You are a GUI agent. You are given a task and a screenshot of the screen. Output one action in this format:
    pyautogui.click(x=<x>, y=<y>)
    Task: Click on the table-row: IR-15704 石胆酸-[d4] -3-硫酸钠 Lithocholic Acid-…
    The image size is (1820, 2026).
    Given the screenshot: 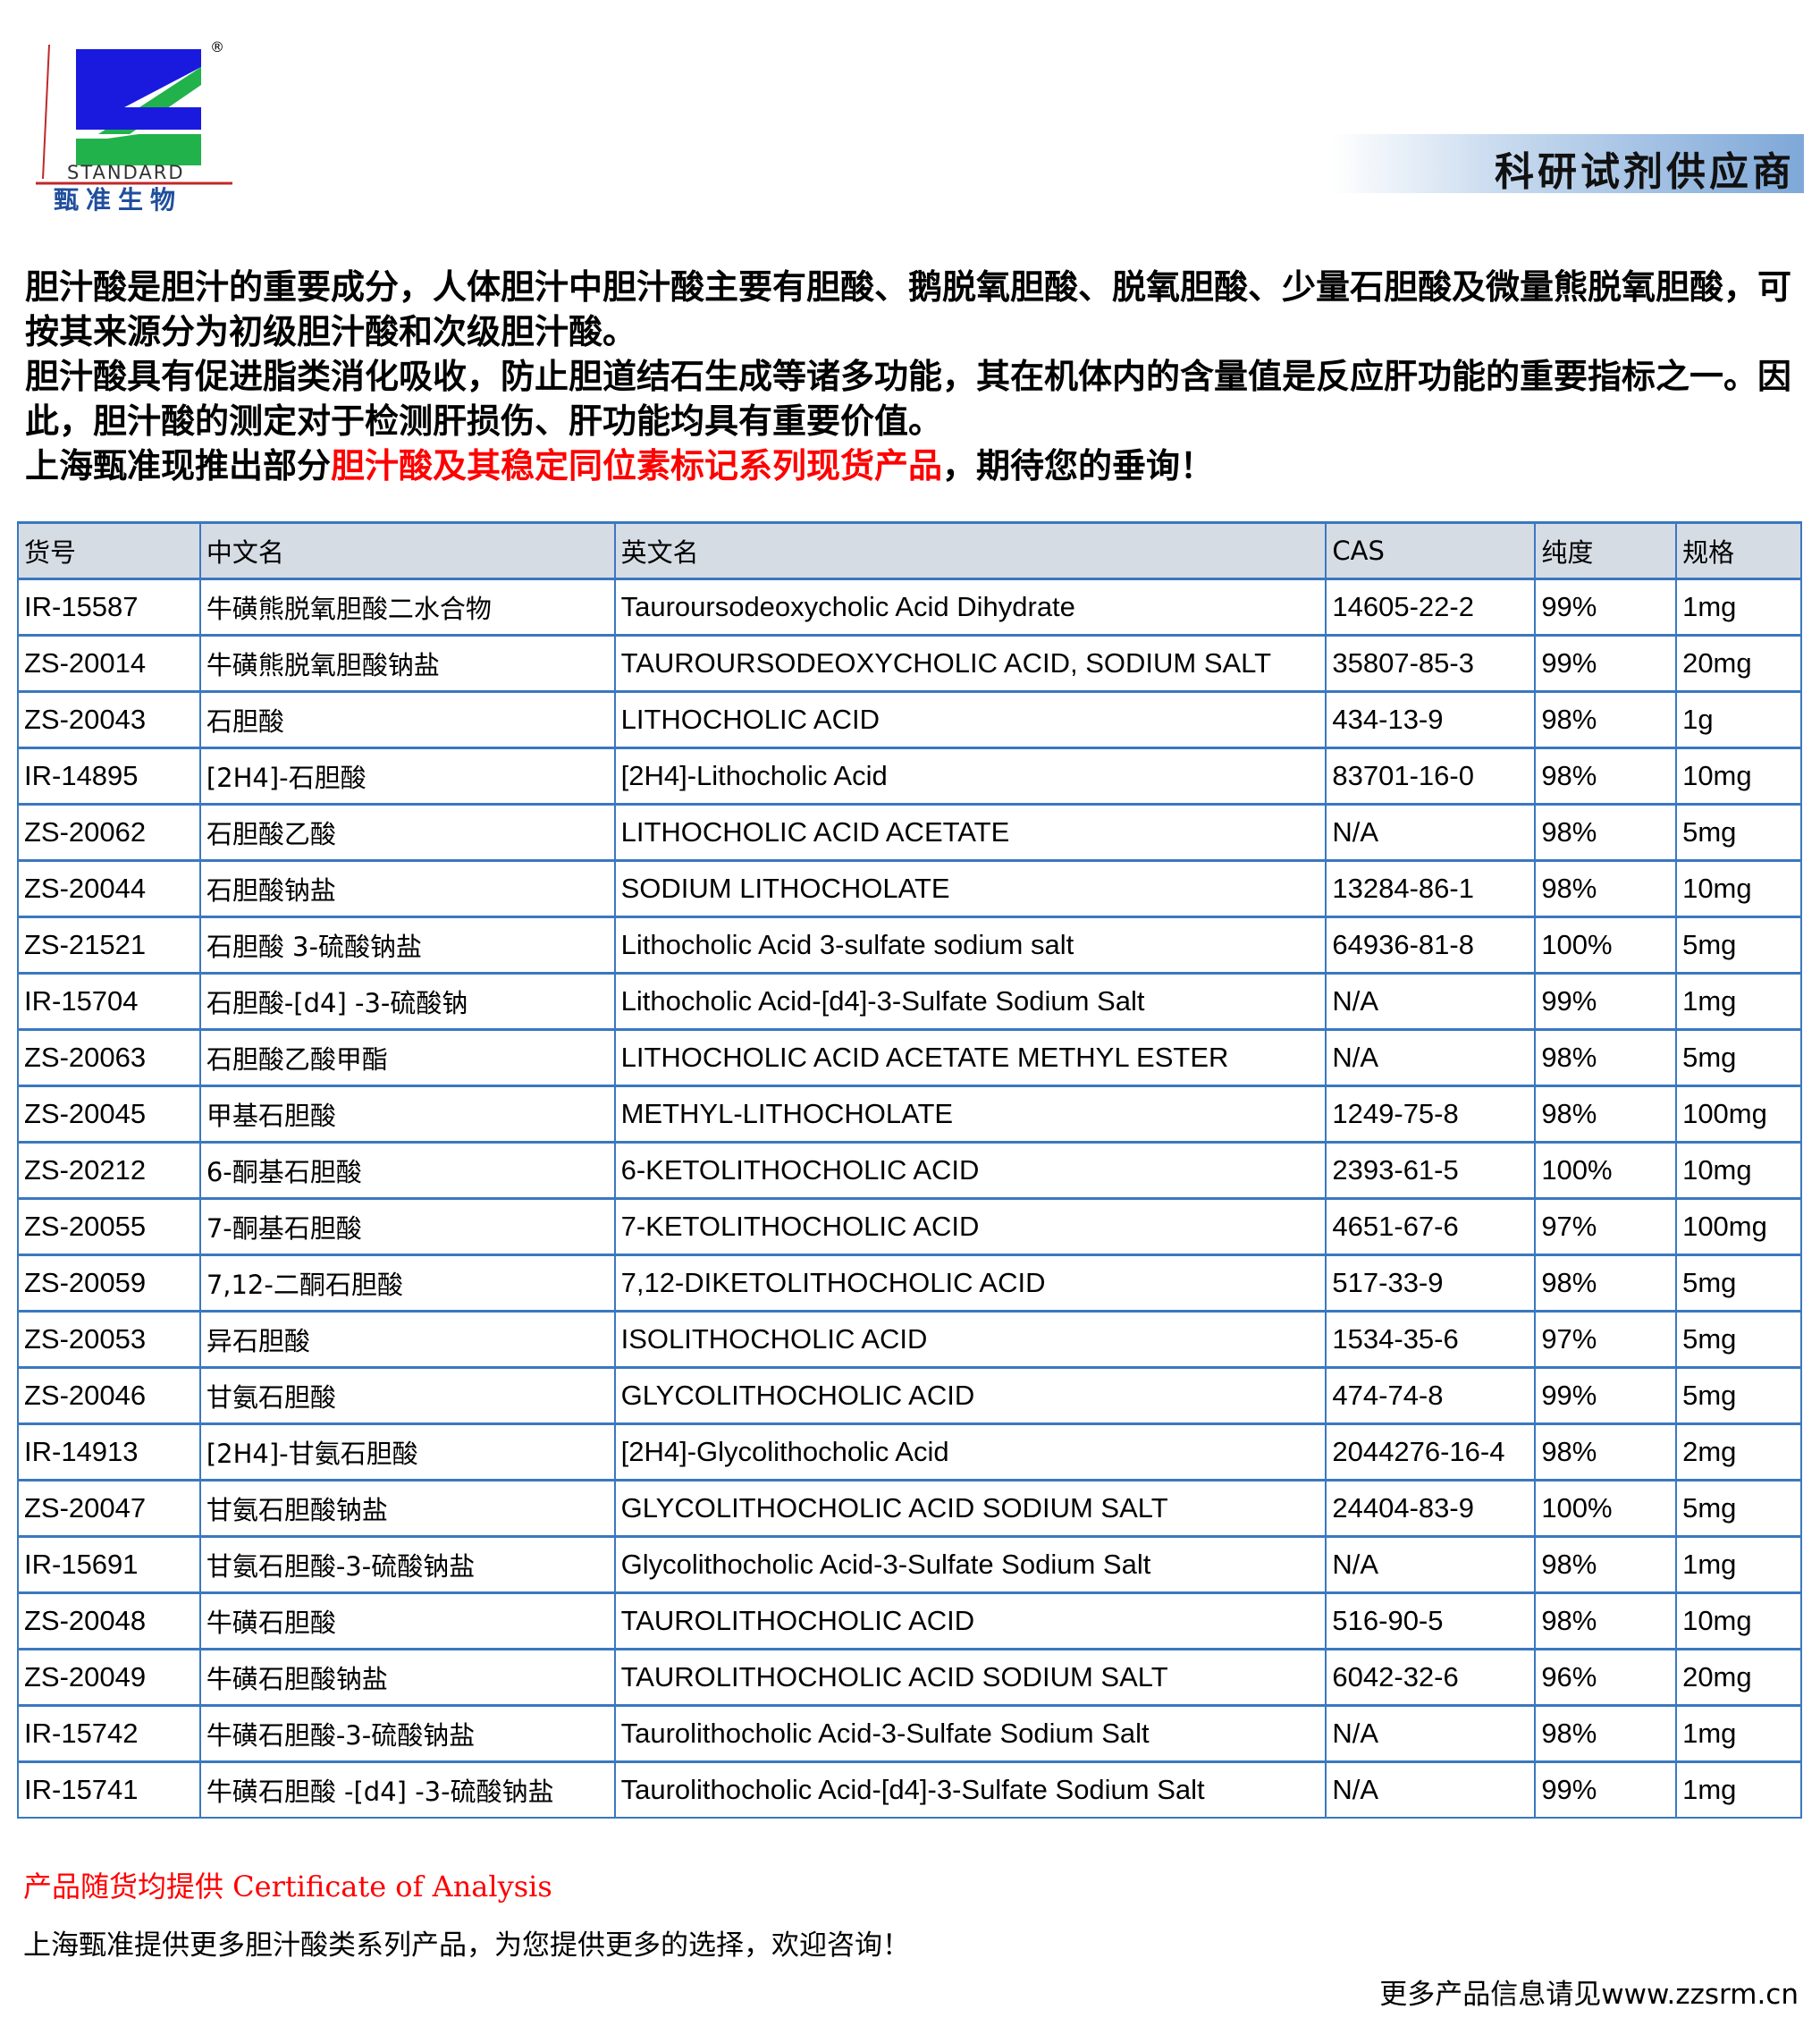 What is the action you would take?
    pyautogui.click(x=909, y=1001)
    